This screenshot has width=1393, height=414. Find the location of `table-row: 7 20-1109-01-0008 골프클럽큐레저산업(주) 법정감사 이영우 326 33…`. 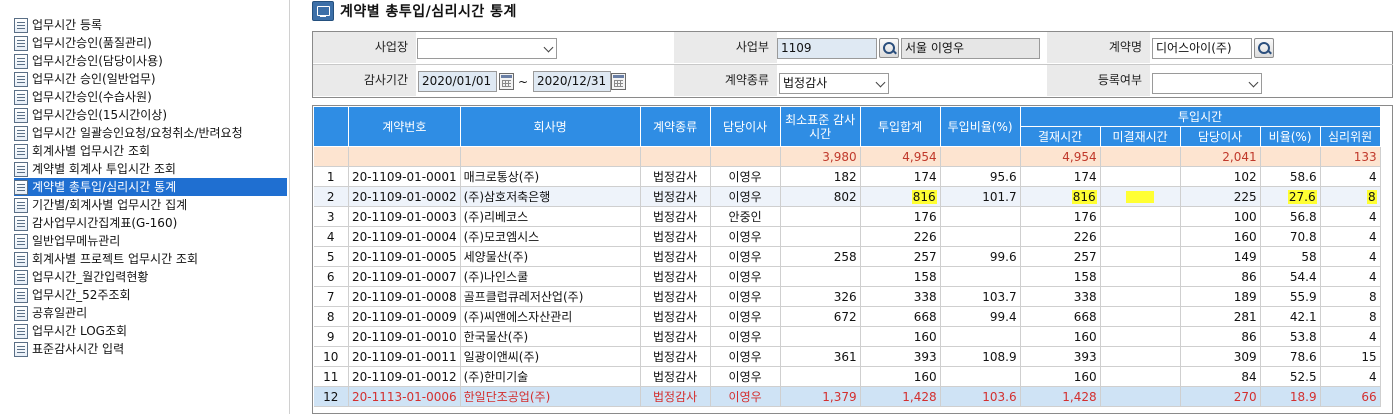

table-row: 7 20-1109-01-0008 골프클럽큐레저산업(주) 법정감사 이영우 326 33… is located at coordinates (847, 296).